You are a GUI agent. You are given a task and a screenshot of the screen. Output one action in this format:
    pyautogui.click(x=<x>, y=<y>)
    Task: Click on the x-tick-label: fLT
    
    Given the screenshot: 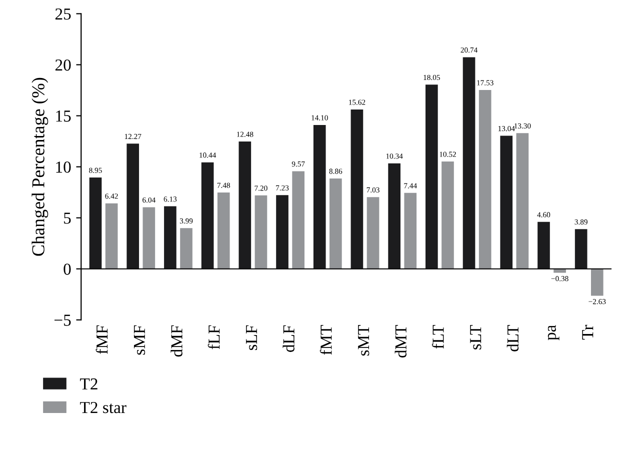 What is the action you would take?
    pyautogui.click(x=438, y=337)
    